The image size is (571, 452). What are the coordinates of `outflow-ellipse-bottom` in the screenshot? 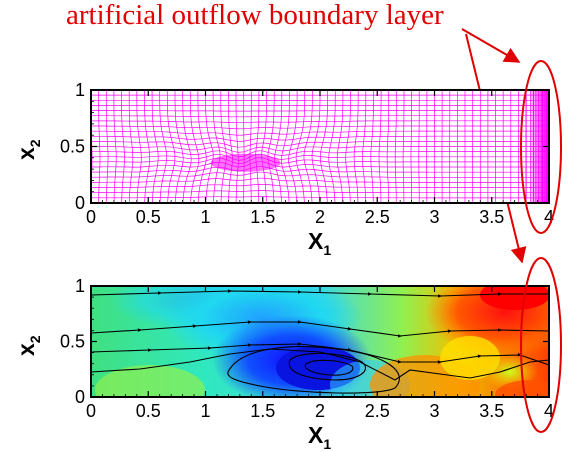 It's located at (541, 345).